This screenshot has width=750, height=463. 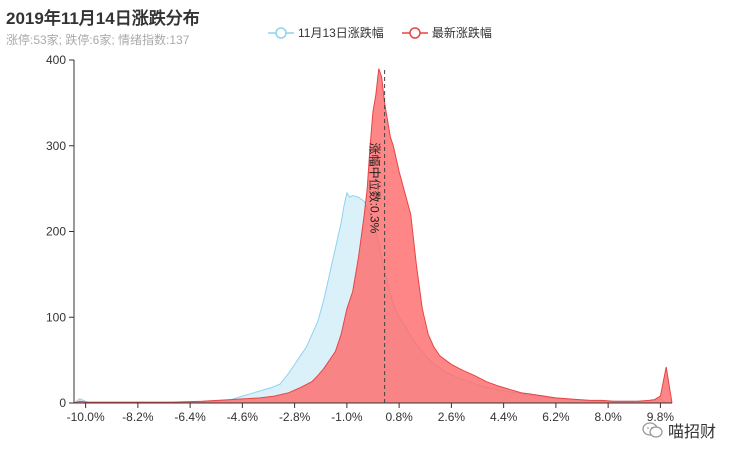 I want to click on x-tick-label-7: 2.6%, so click(x=452, y=417).